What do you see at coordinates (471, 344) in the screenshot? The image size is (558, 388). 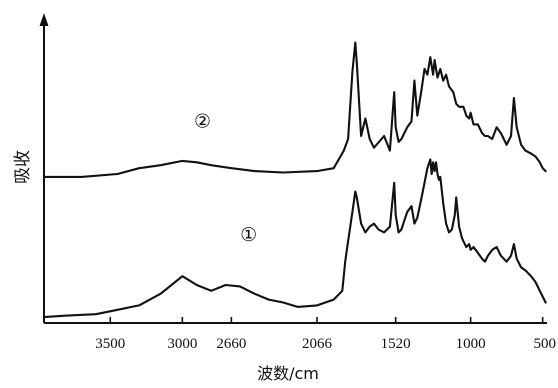 I see `x-tick-label-1000: 1000` at bounding box center [471, 344].